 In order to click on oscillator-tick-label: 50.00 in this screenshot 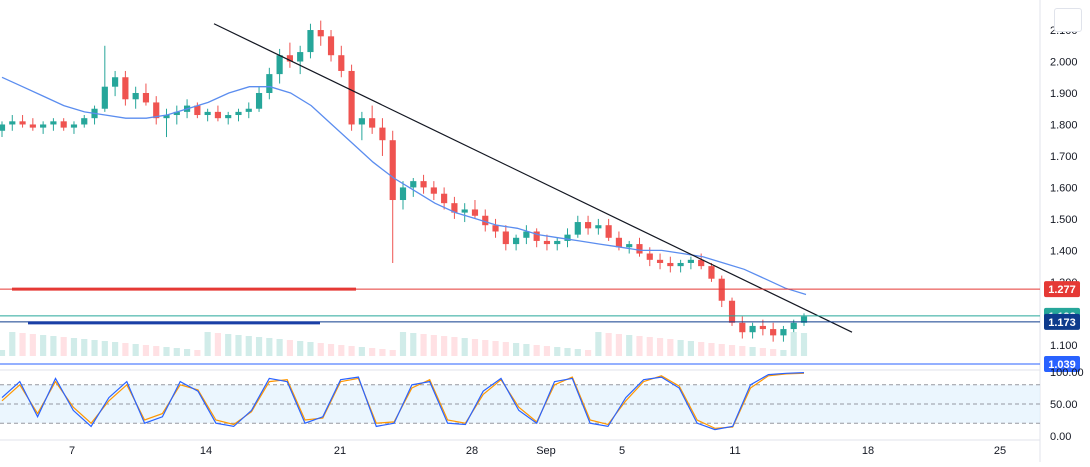, I will do `click(1064, 405)`.